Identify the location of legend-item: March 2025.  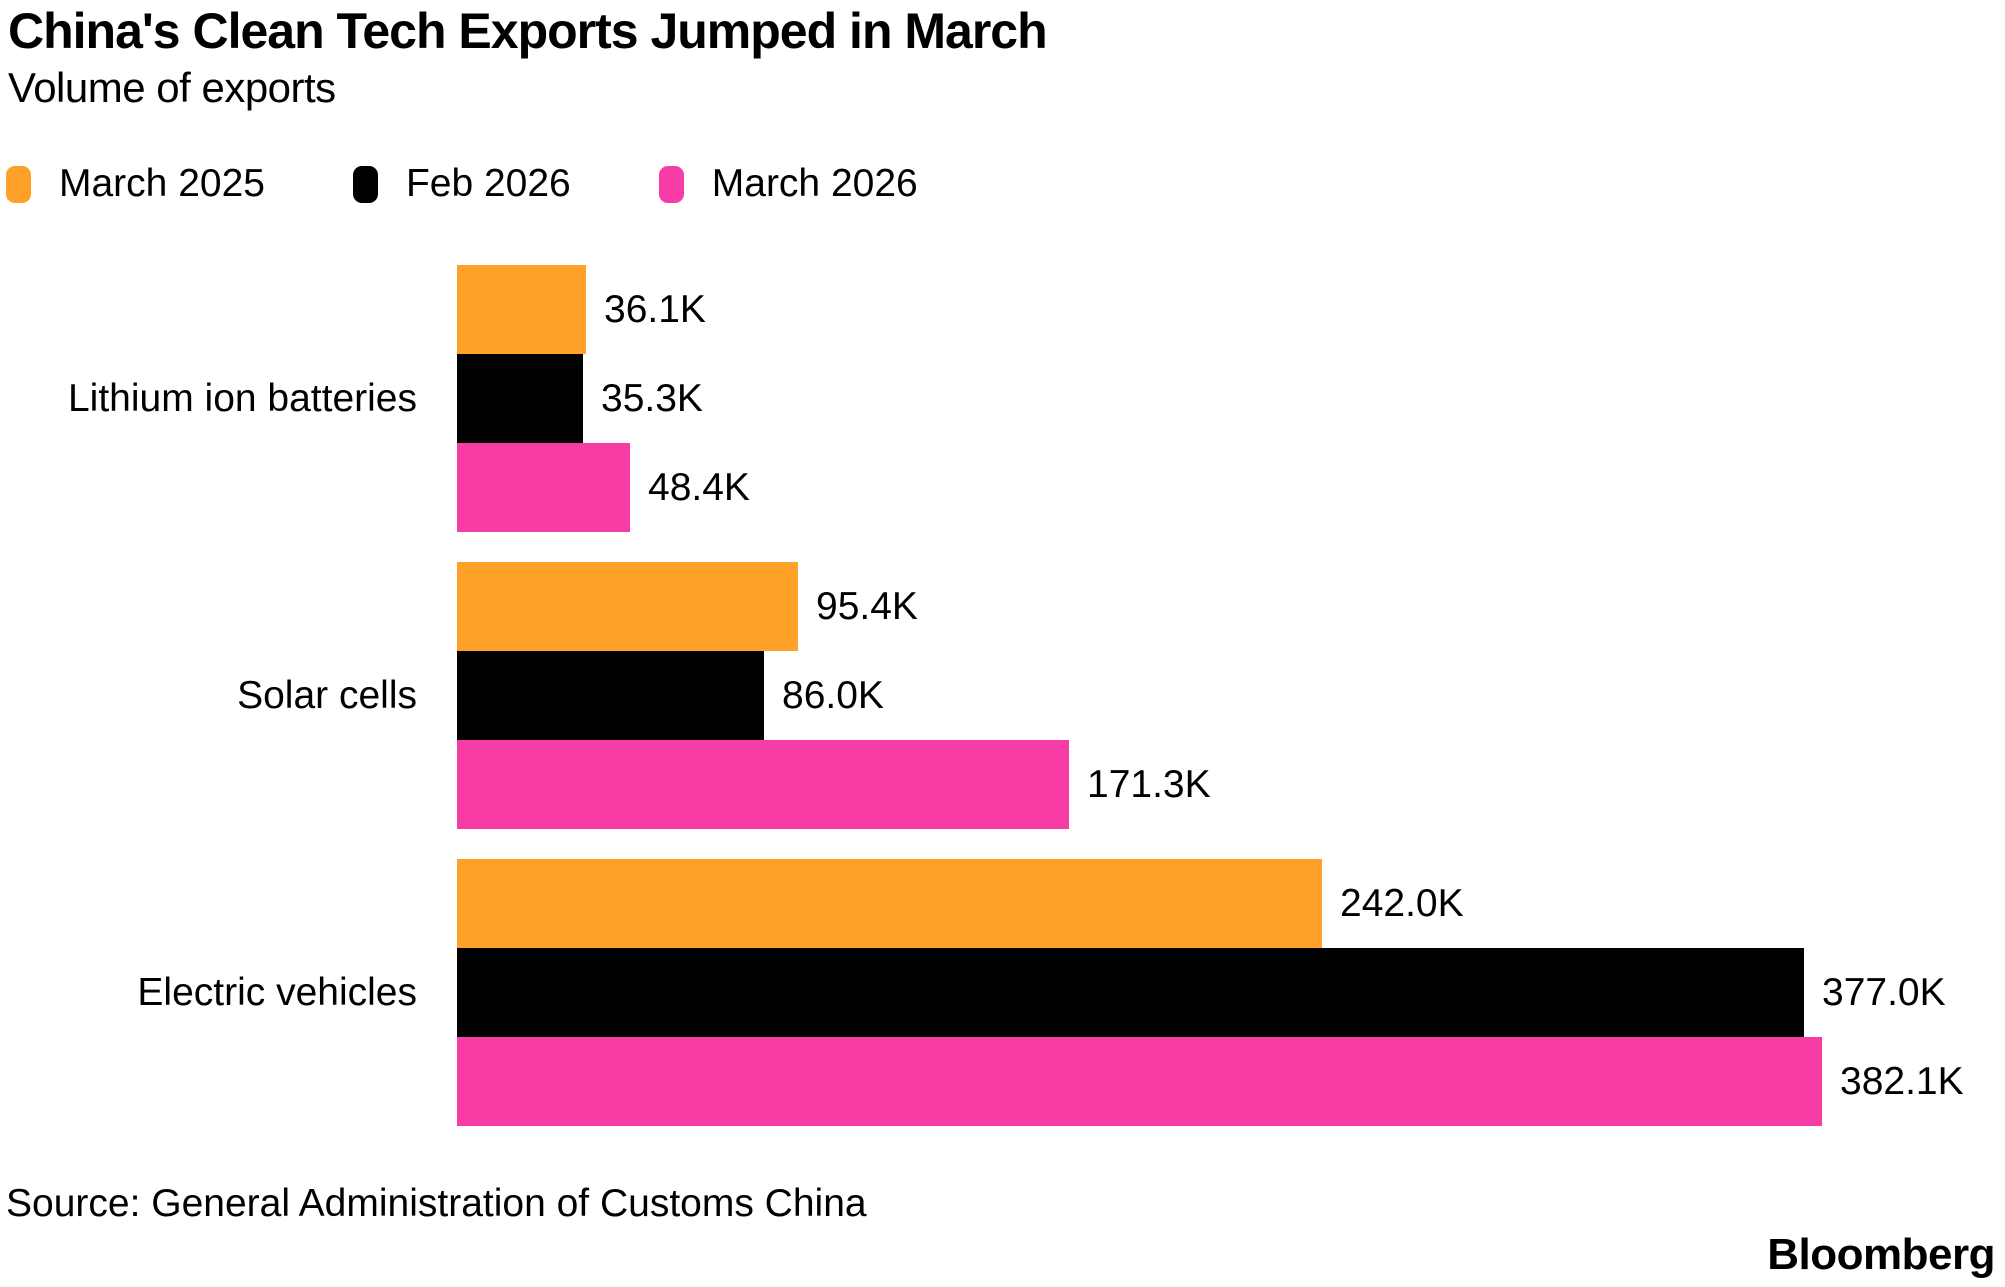
(135, 184).